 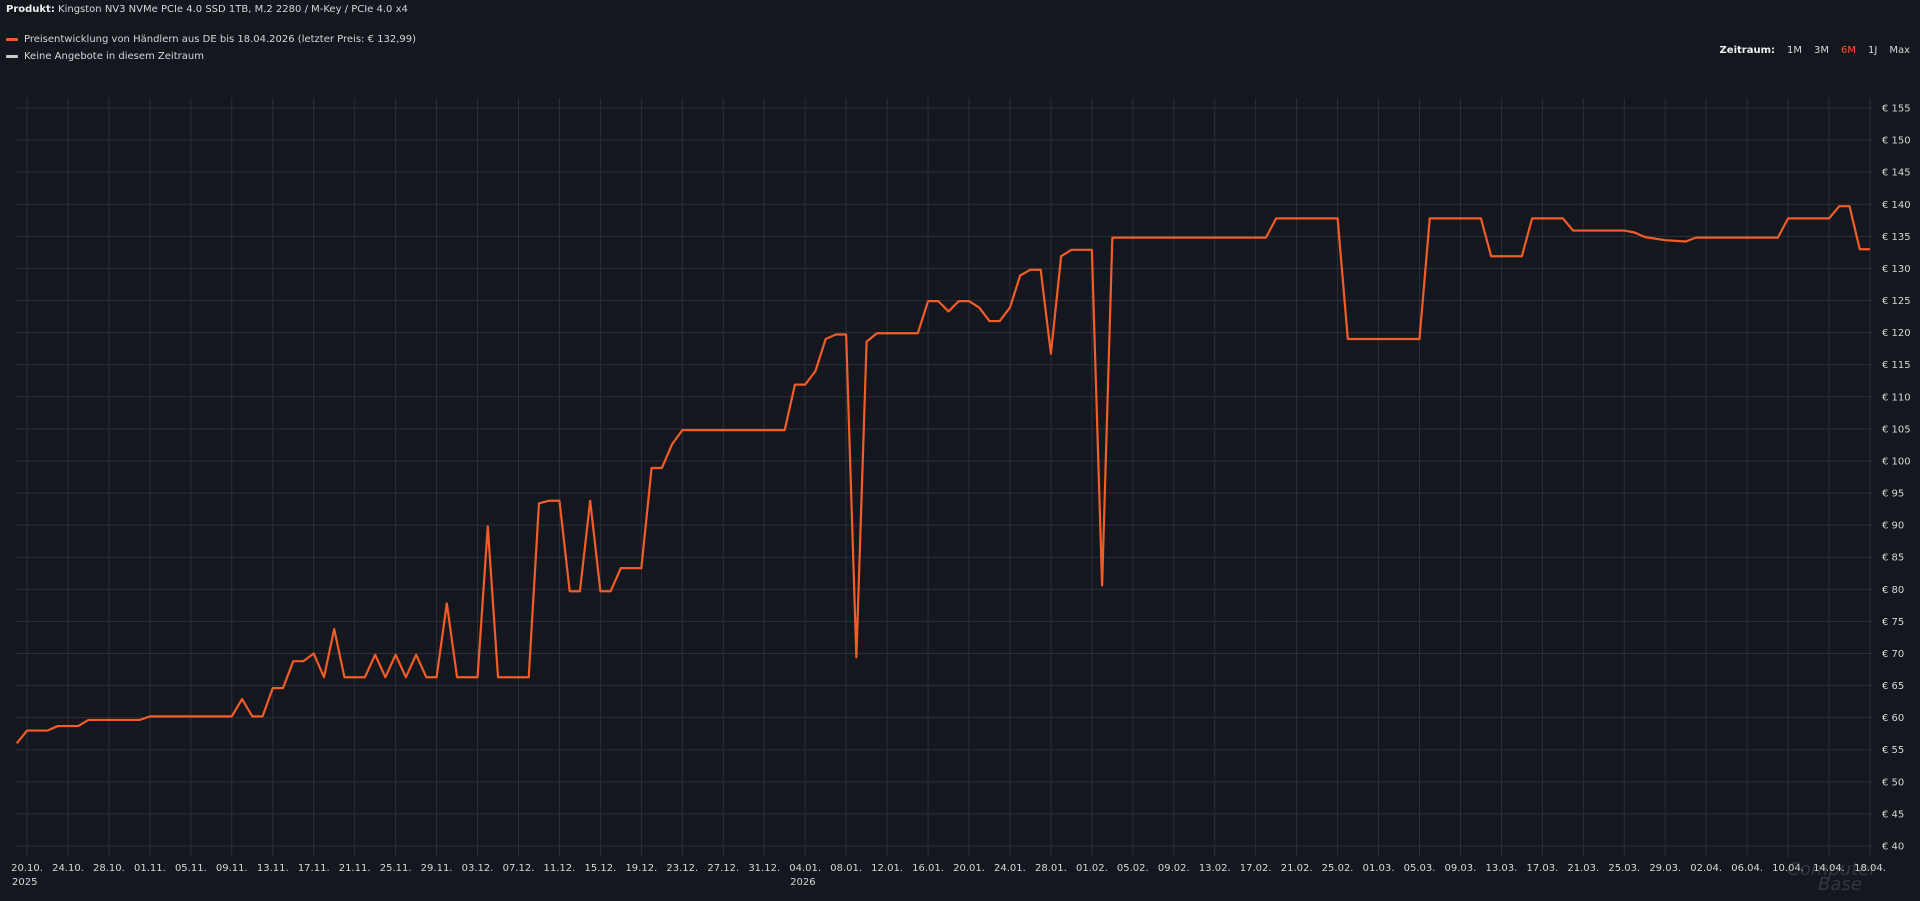 I want to click on x-tick-label: 24.01., so click(x=1010, y=868).